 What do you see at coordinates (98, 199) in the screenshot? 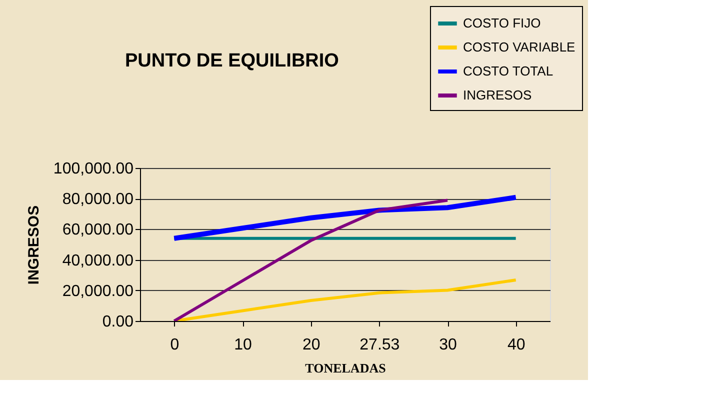
I see `y-tick-label: 80,000.00` at bounding box center [98, 199].